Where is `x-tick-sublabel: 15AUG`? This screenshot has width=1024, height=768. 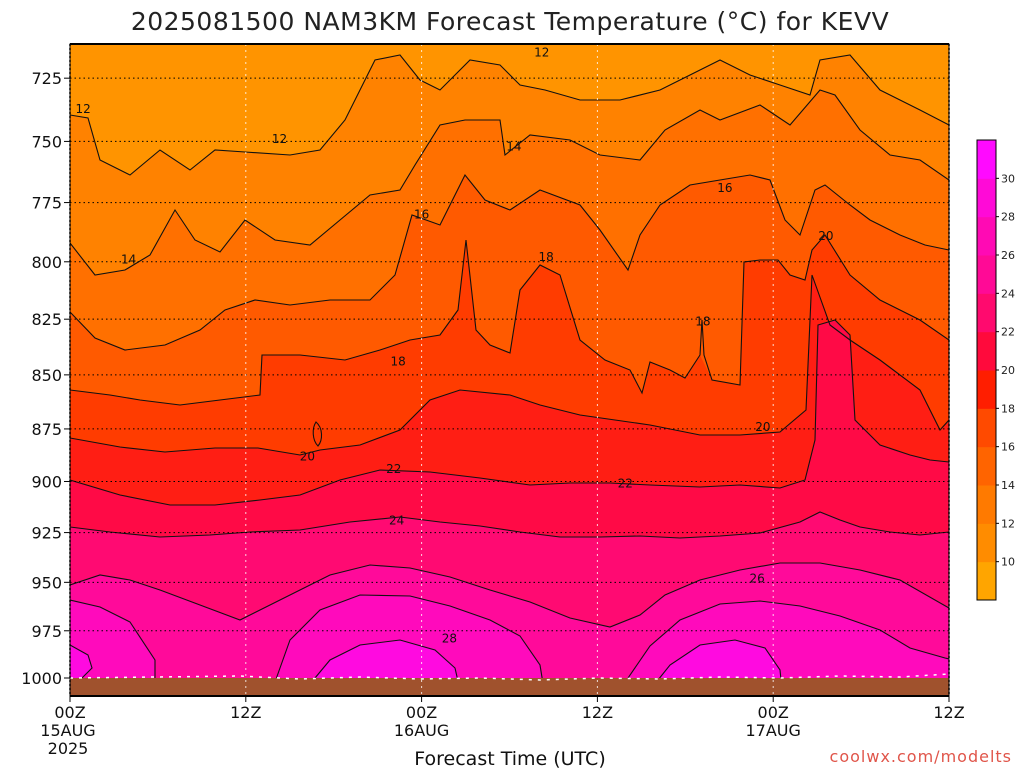 x-tick-sublabel: 15AUG is located at coordinates (67, 730).